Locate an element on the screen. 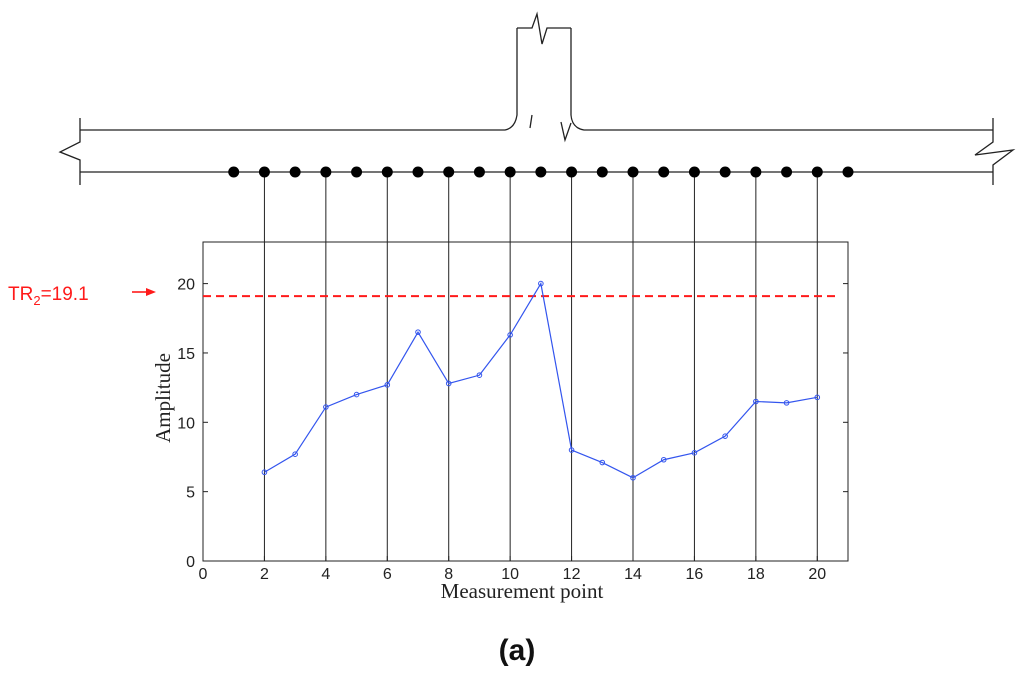 This screenshot has width=1024, height=678. y-tick-label: 10 is located at coordinates (186, 423).